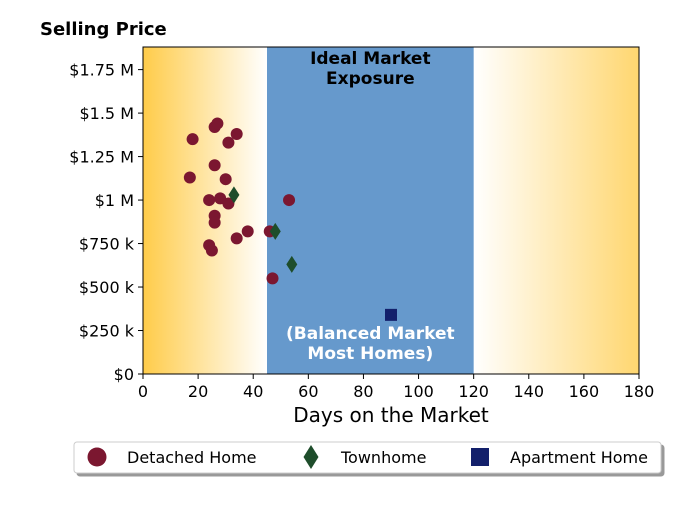 The height and width of the screenshot is (513, 699). I want to click on x-tick-label: 20, so click(198, 391).